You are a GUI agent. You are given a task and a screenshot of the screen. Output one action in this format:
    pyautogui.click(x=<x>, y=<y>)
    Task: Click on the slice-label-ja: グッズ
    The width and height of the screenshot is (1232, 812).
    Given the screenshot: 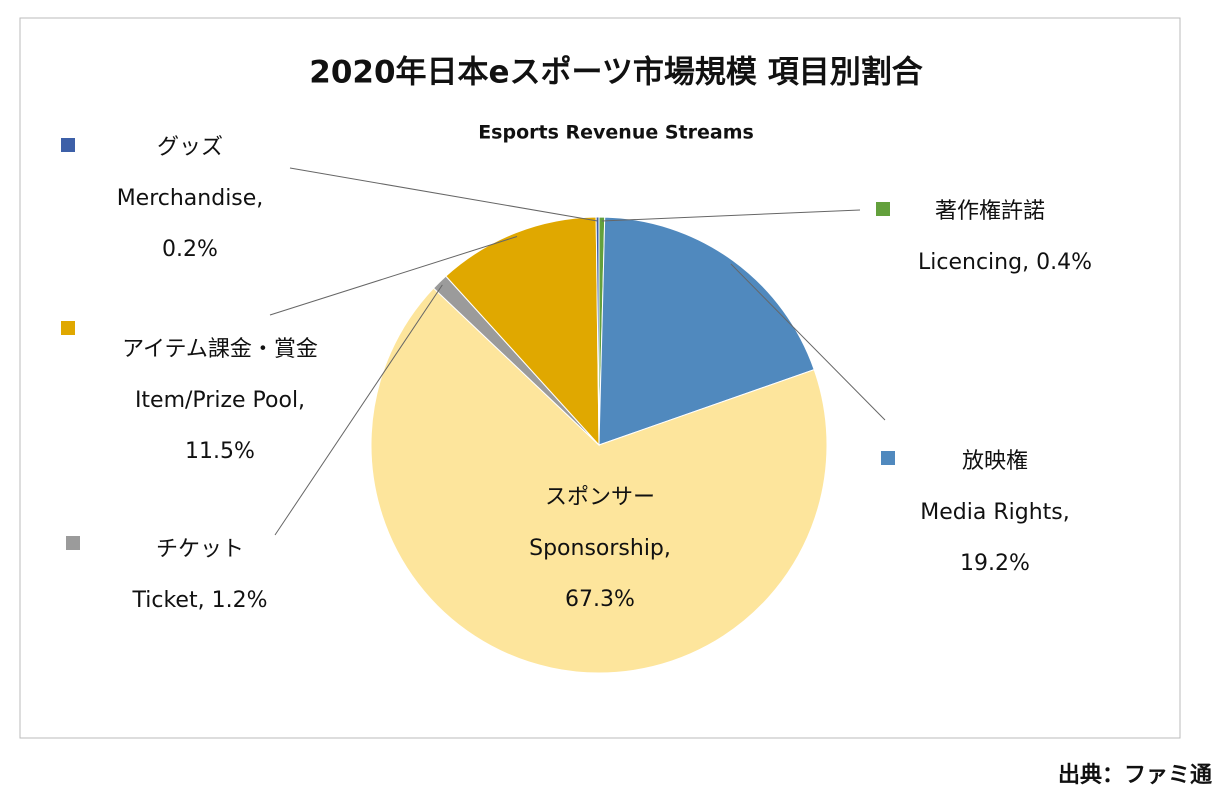 What is the action you would take?
    pyautogui.click(x=190, y=147)
    